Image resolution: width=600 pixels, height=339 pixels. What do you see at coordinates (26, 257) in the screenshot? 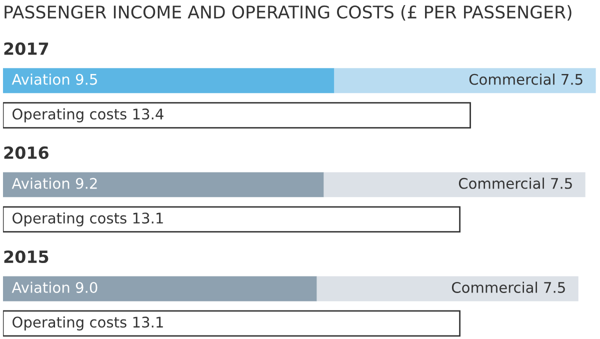
I see `y-tick-label: 2015` at bounding box center [26, 257].